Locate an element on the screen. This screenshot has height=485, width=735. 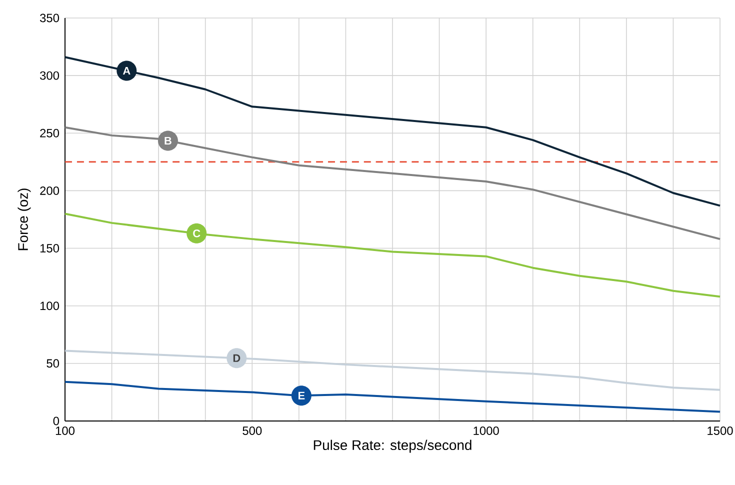
y-tick-label: 300 is located at coordinates (50, 75).